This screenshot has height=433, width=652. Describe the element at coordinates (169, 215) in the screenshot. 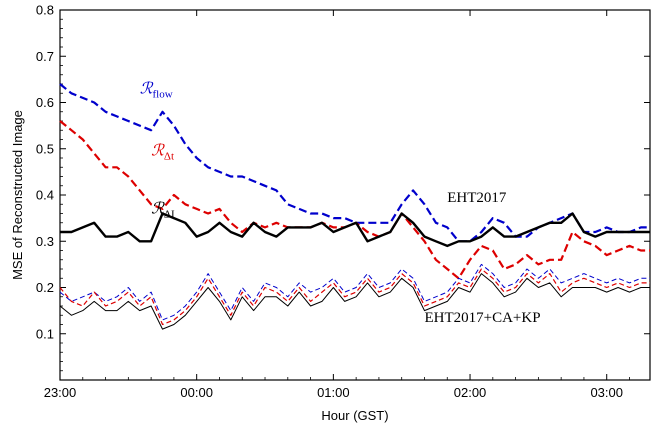

I see `annotation-subscript: ΔI` at that location.